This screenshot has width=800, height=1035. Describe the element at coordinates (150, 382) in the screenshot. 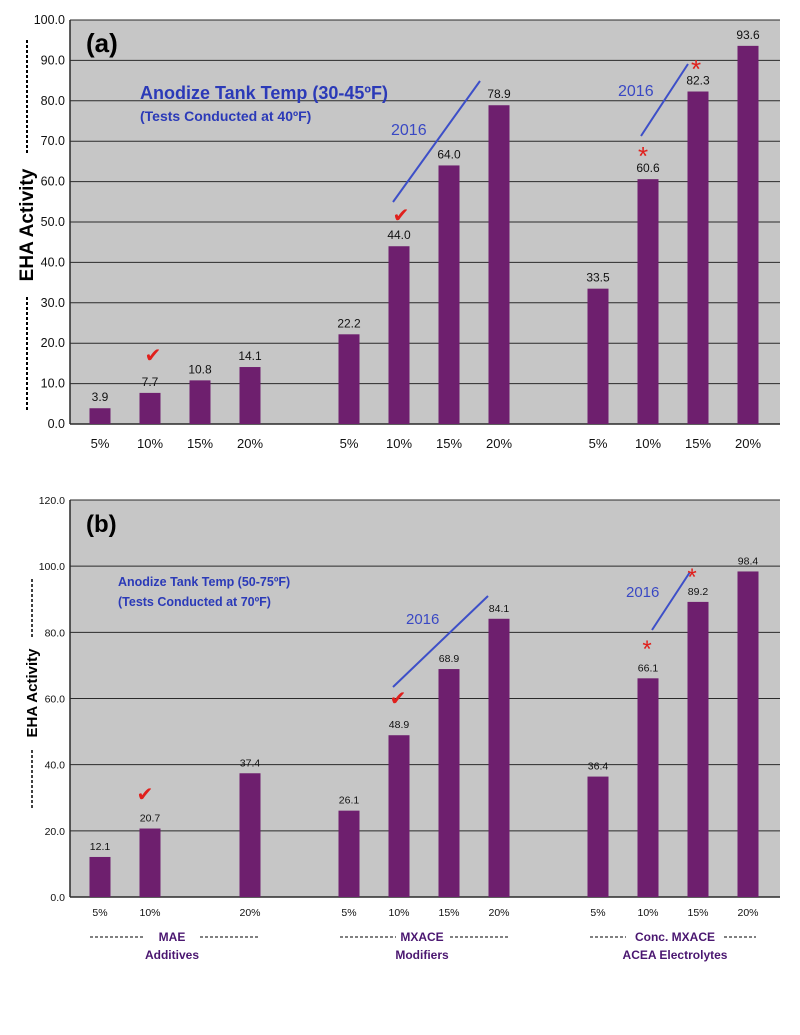

I see `chart-a-data-label: 7.7` at that location.